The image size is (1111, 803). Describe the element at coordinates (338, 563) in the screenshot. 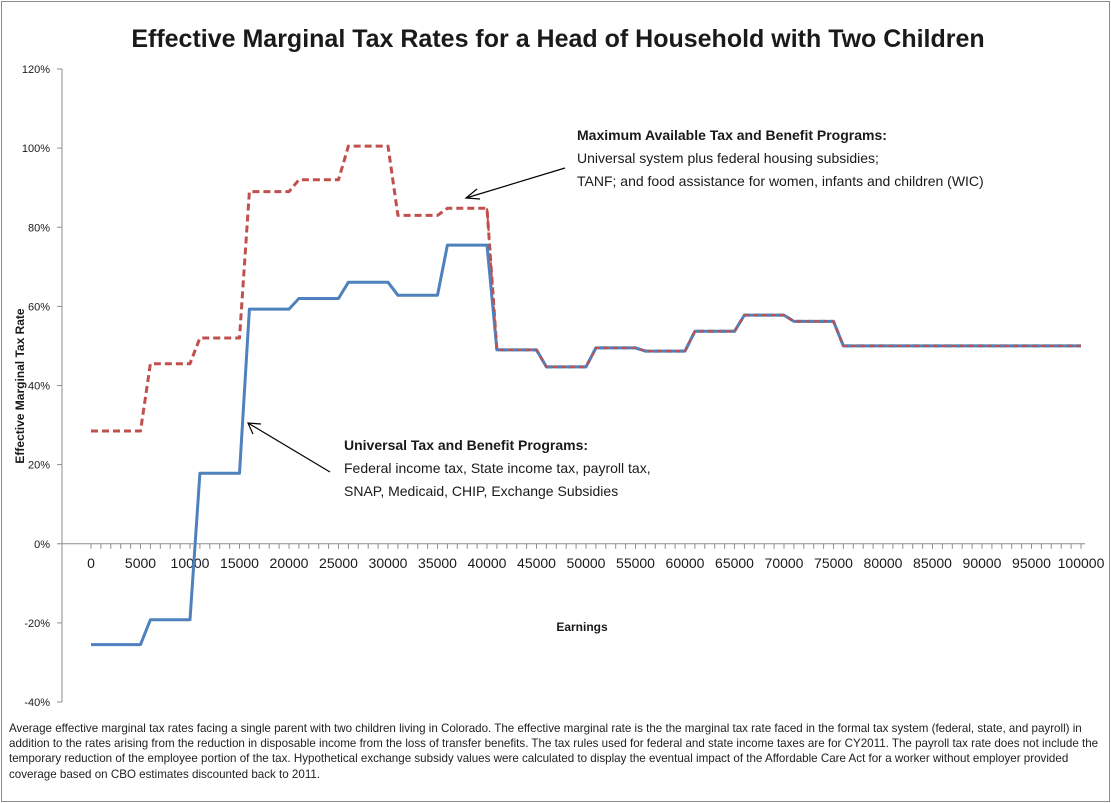

I see `x-tick-label: 25000` at that location.